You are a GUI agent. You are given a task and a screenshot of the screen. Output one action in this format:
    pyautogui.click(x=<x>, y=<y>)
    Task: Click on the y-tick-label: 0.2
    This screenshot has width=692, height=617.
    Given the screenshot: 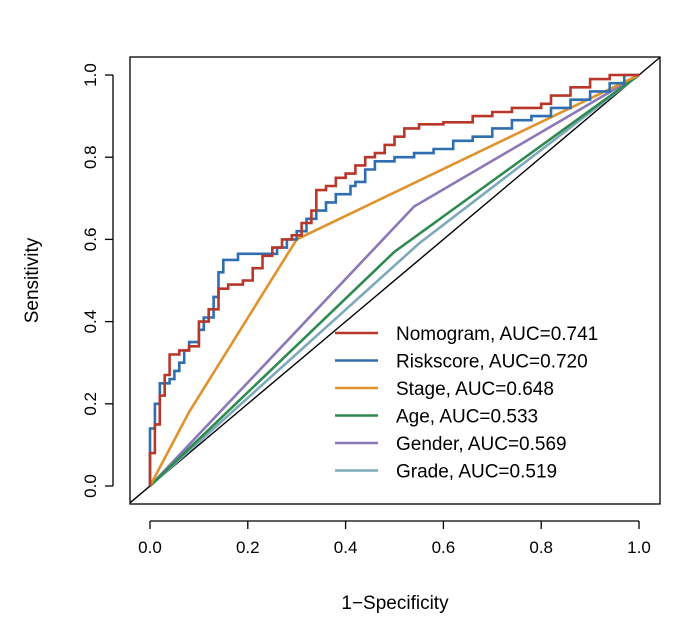 What is the action you would take?
    pyautogui.click(x=90, y=404)
    